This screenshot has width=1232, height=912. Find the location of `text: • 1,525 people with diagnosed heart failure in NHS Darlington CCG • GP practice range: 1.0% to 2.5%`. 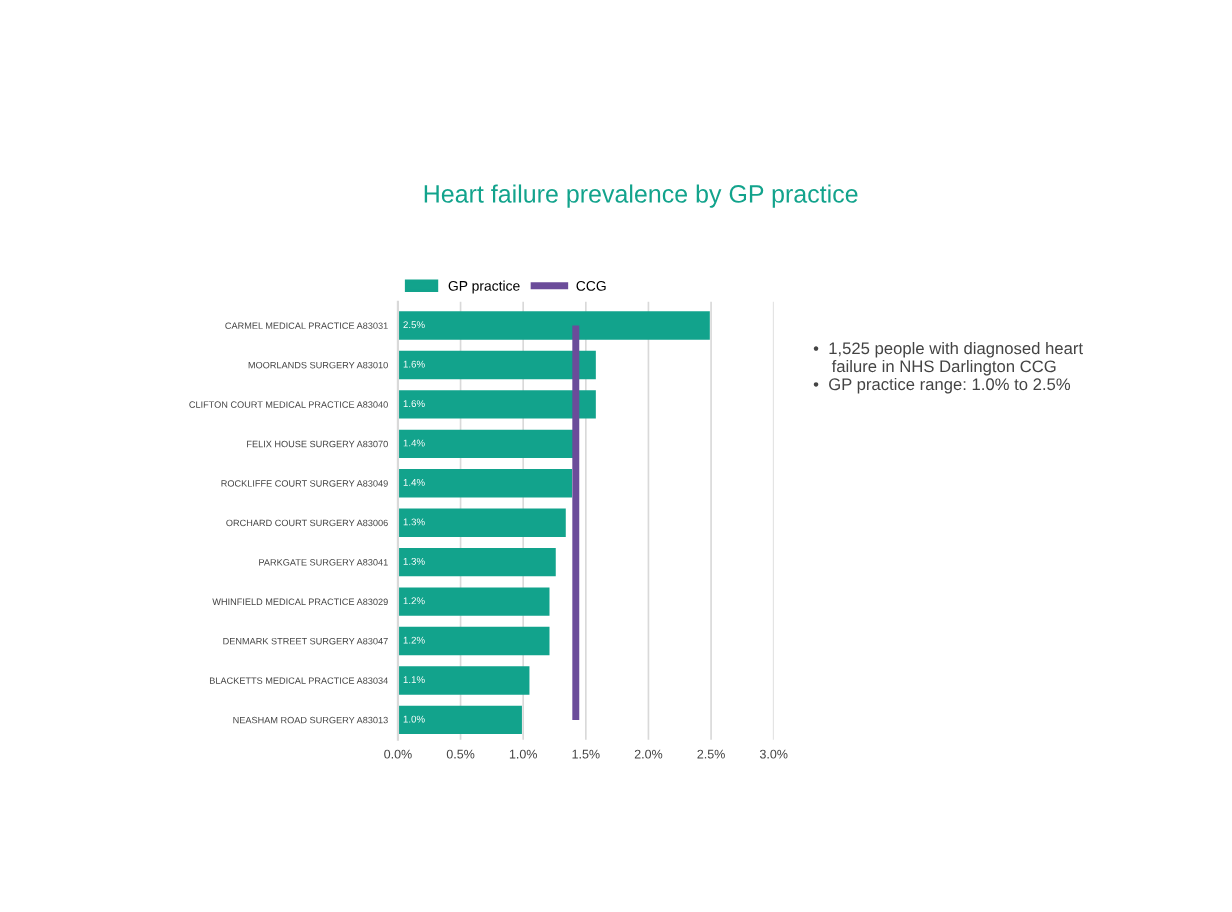

text: • 1,525 people with diagnosed heart failure in NHS Darlington CCG • GP practice range: 1.0% to 2.5% is located at coordinates (948, 368).